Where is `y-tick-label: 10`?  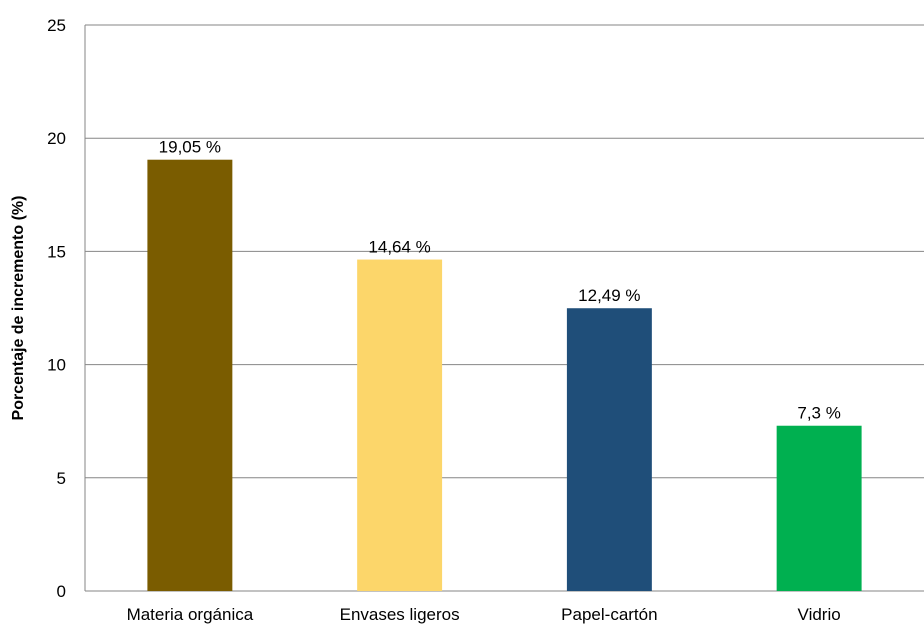 y-tick-label: 10 is located at coordinates (56, 365).